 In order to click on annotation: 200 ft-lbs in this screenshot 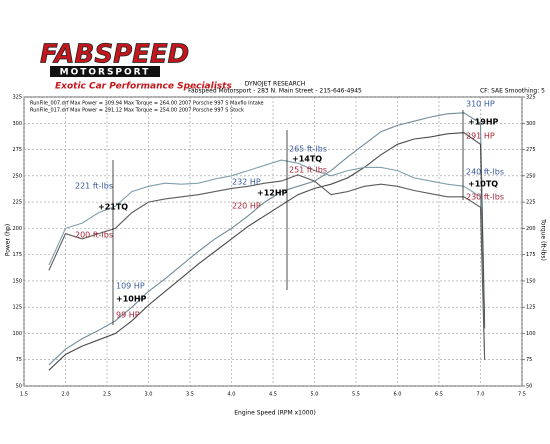, I will do `click(94, 235)`.